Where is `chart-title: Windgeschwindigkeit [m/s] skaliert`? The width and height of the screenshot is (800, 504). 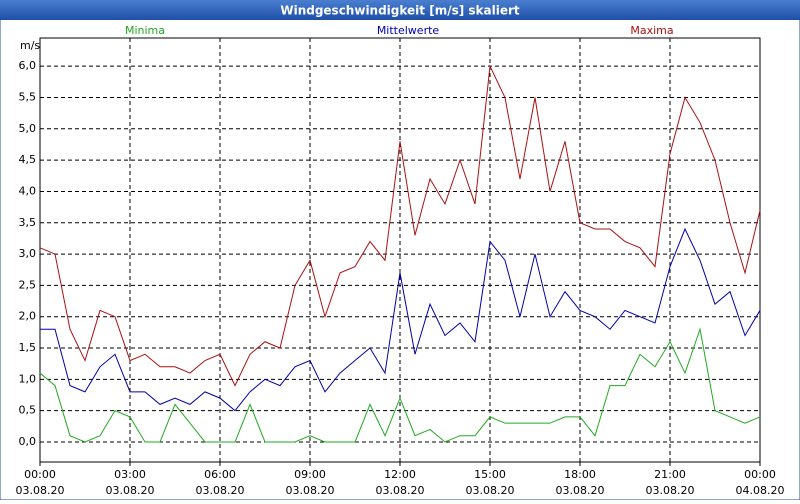
chart-title: Windgeschwindigkeit [m/s] skaliert is located at coordinates (400, 11).